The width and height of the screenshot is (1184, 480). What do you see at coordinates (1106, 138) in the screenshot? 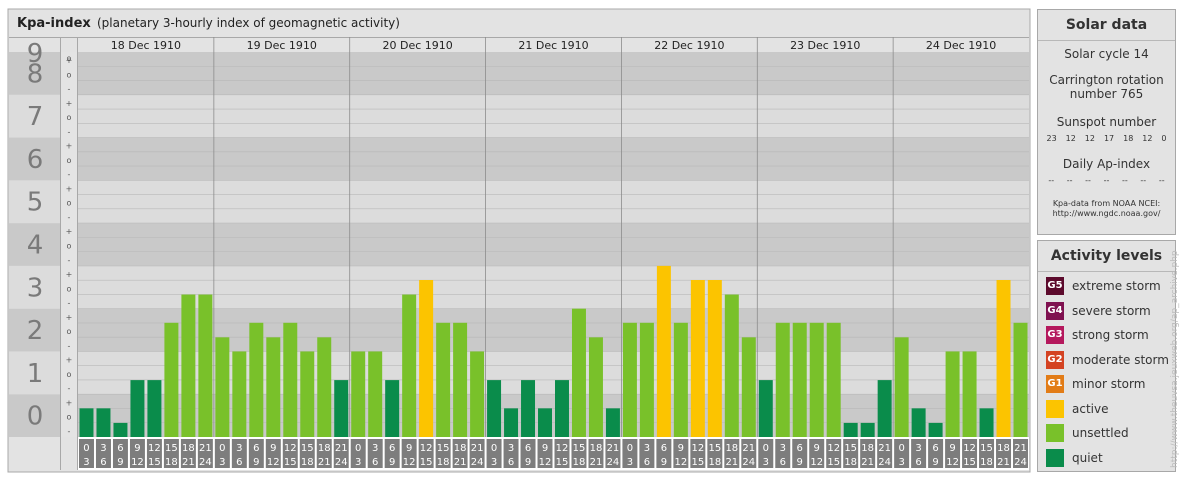
I see `sunspot-values: 23 12 12 17 18 12 0` at bounding box center [1106, 138].